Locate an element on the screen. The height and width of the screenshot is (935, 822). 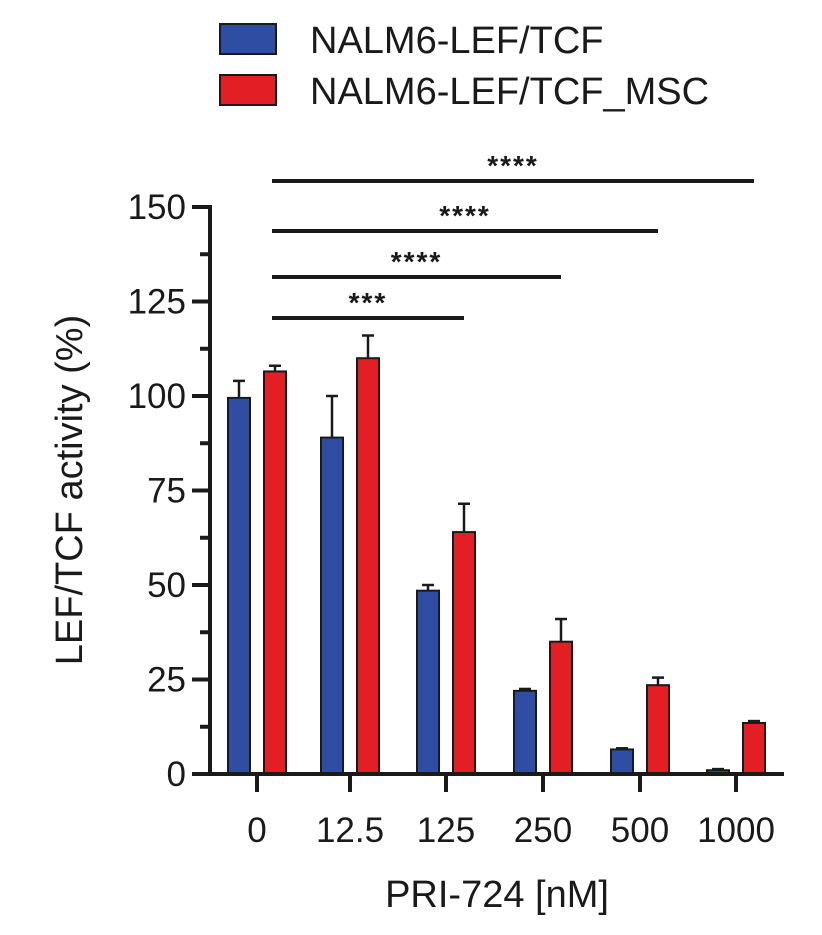
x-tick-label: 250 is located at coordinates (543, 830).